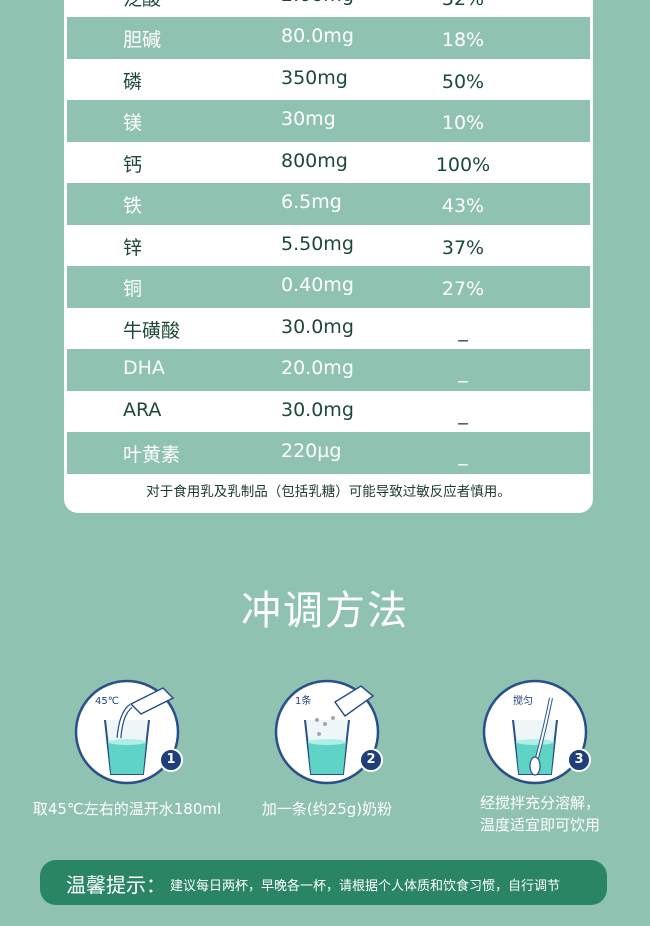 The width and height of the screenshot is (650, 926). Describe the element at coordinates (133, 164) in the screenshot. I see `nutrient-name: 钙` at that location.